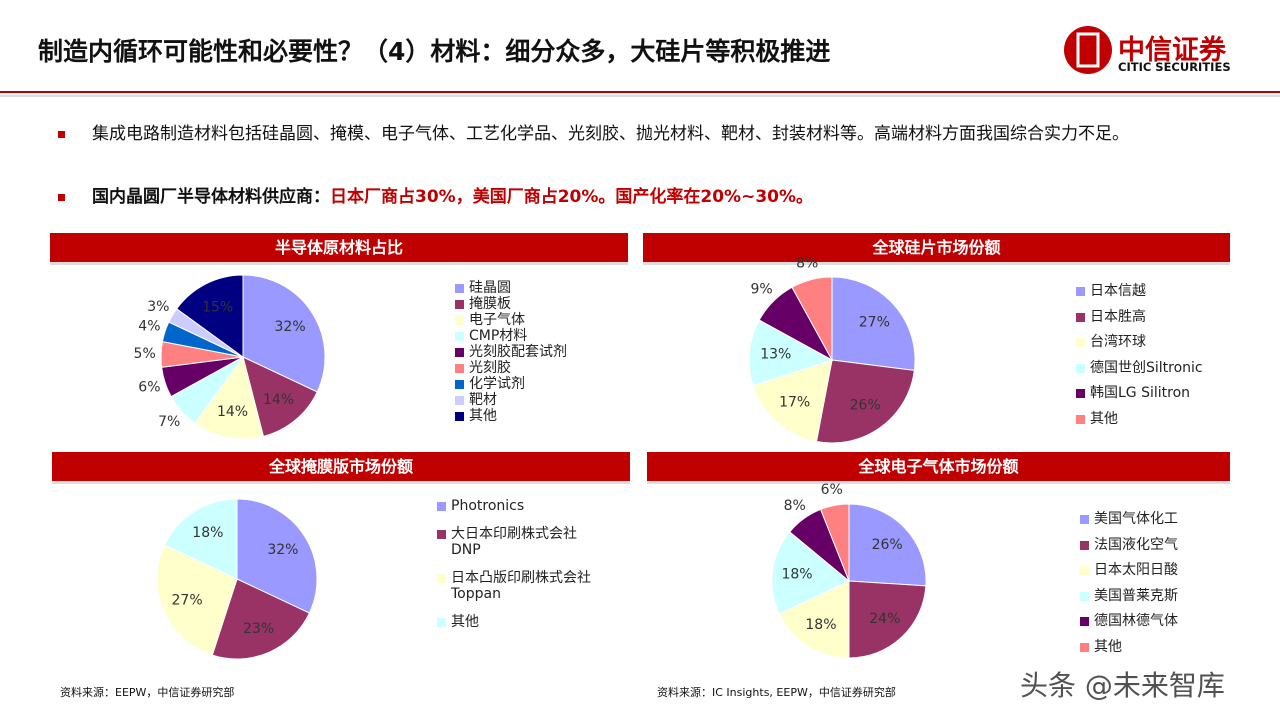 The width and height of the screenshot is (1280, 720). Describe the element at coordinates (1139, 393) in the screenshot. I see `legend-item: 韩国LG Silitron` at that location.